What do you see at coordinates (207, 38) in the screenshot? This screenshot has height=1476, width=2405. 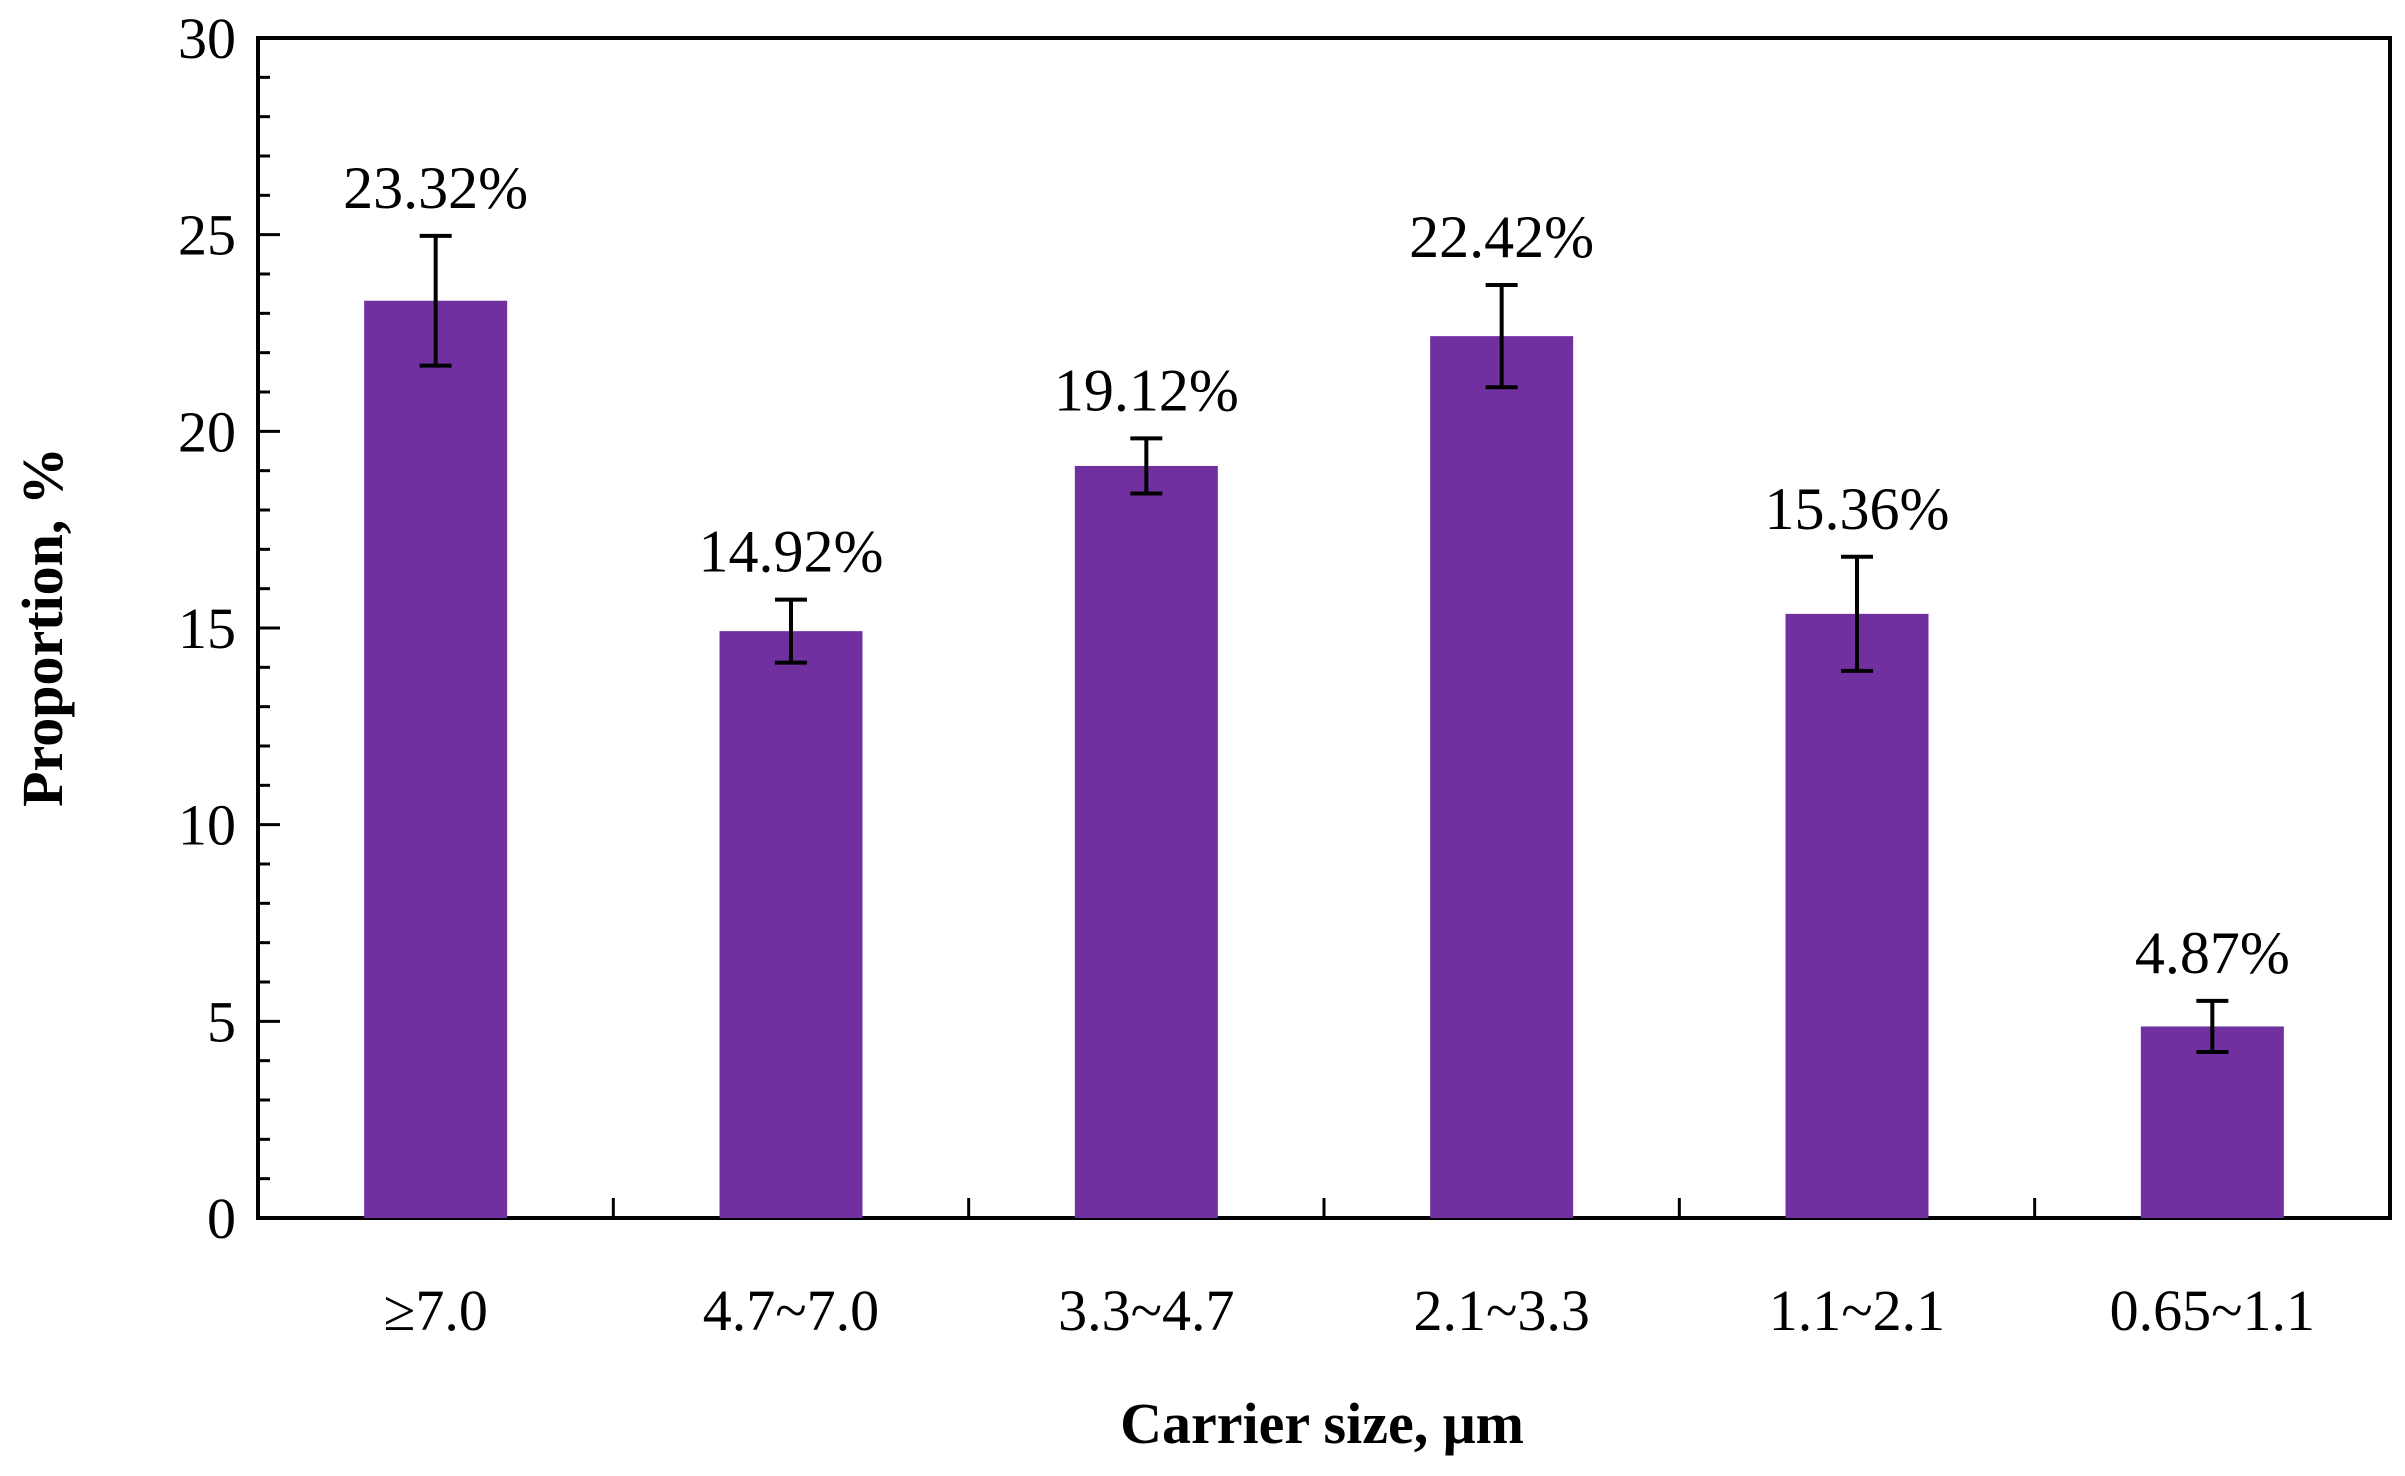 I see `y-tick-label: 30` at bounding box center [207, 38].